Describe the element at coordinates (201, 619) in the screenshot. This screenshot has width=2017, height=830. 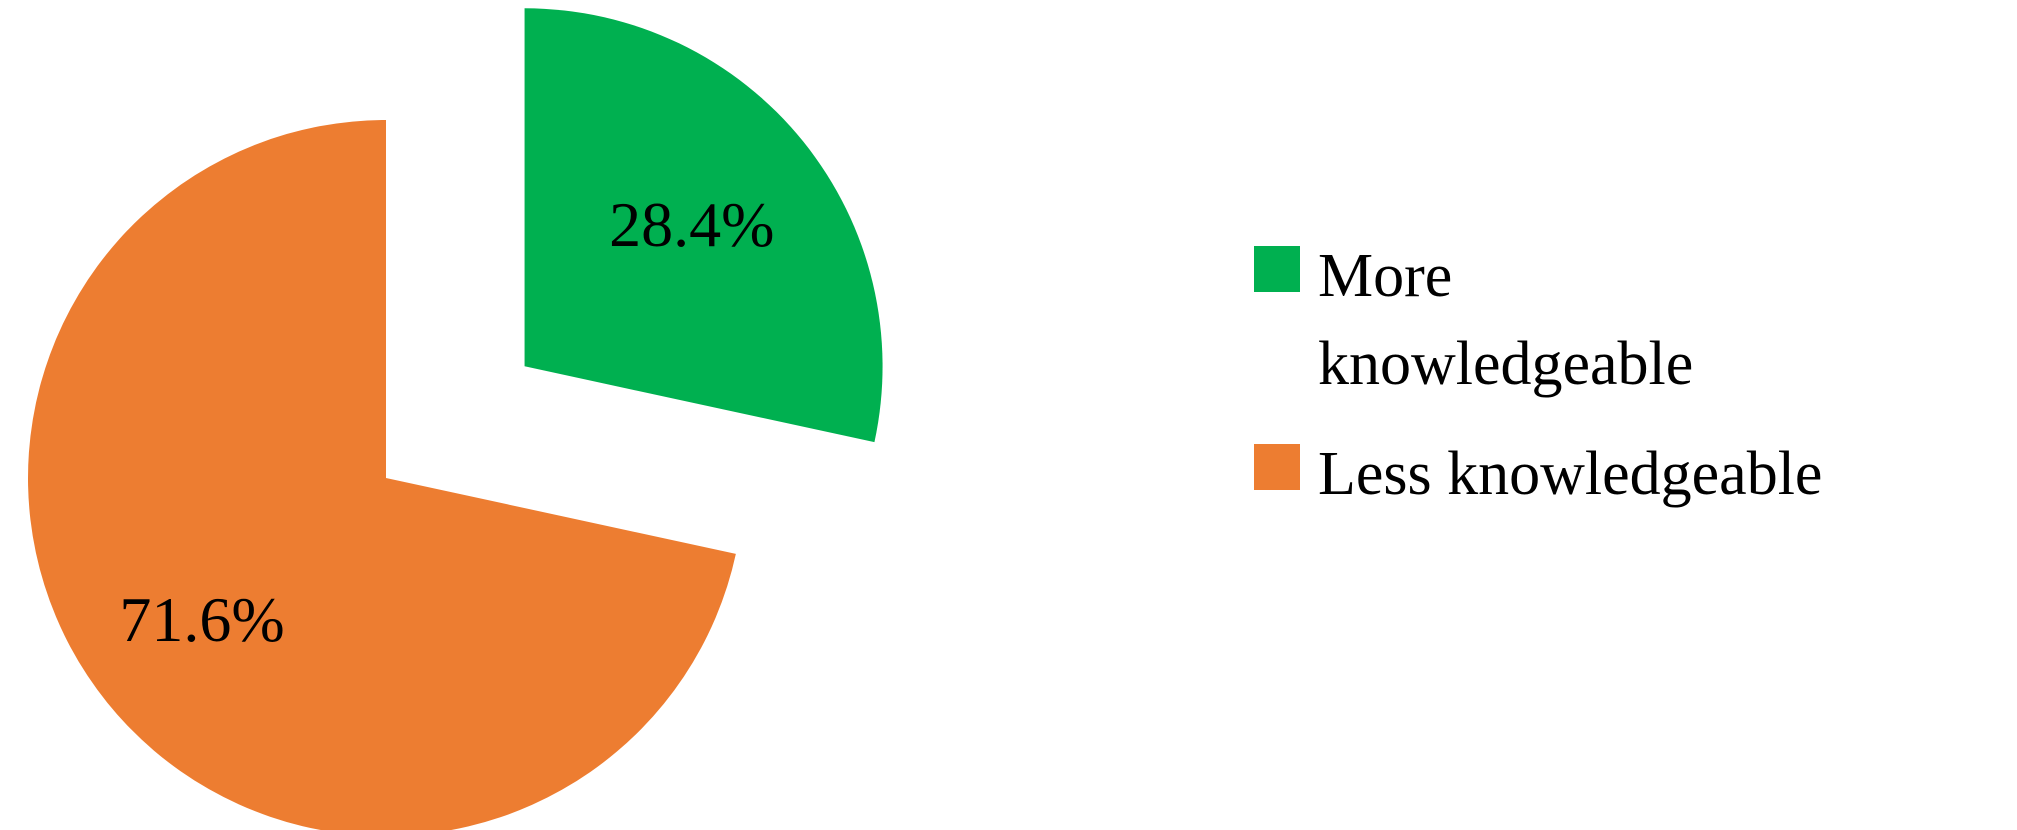
I see `data-label: 71.6%` at that location.